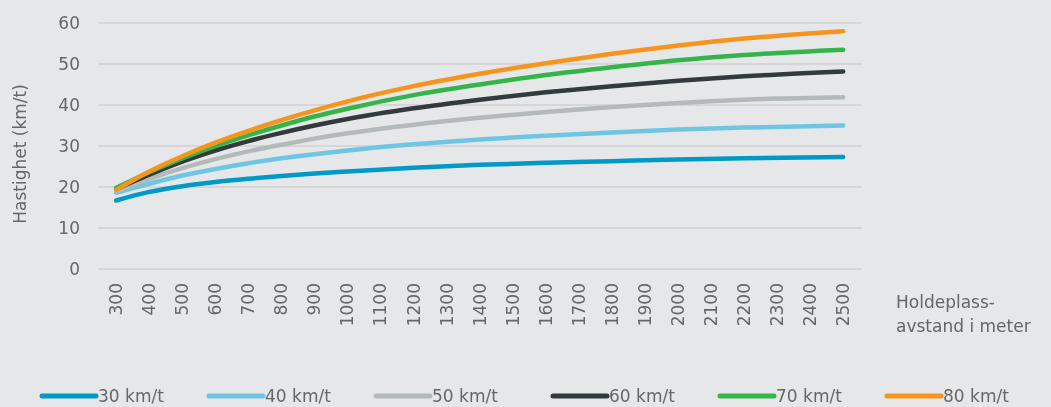 Image resolution: width=1051 pixels, height=407 pixels. What do you see at coordinates (479, 305) in the screenshot?
I see `x-tick-label: 1400` at bounding box center [479, 305].